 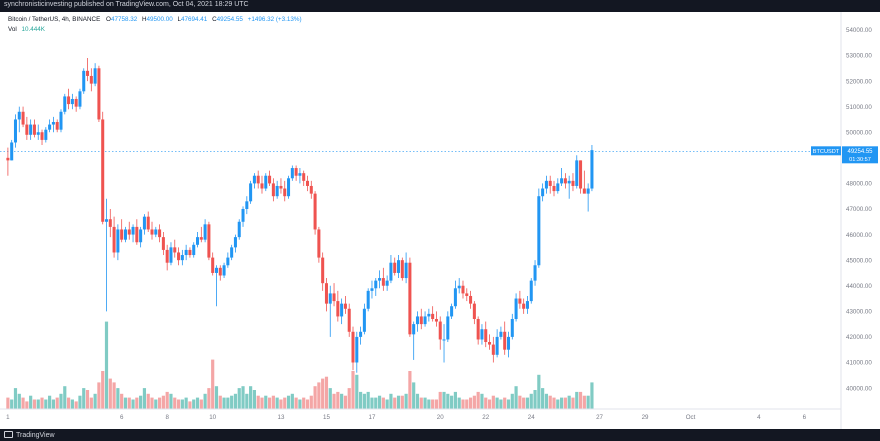 I want to click on price-tag-layer: BTCUSDT 49254.55 01:30:57, so click(x=844, y=155).